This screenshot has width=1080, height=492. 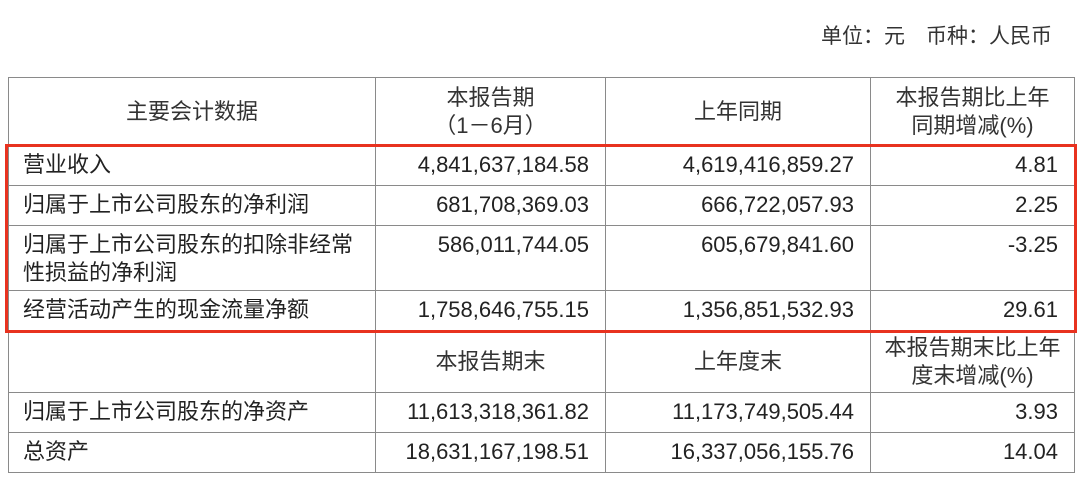 I want to click on prior-value: 1,356,851,532.93, so click(x=738, y=310).